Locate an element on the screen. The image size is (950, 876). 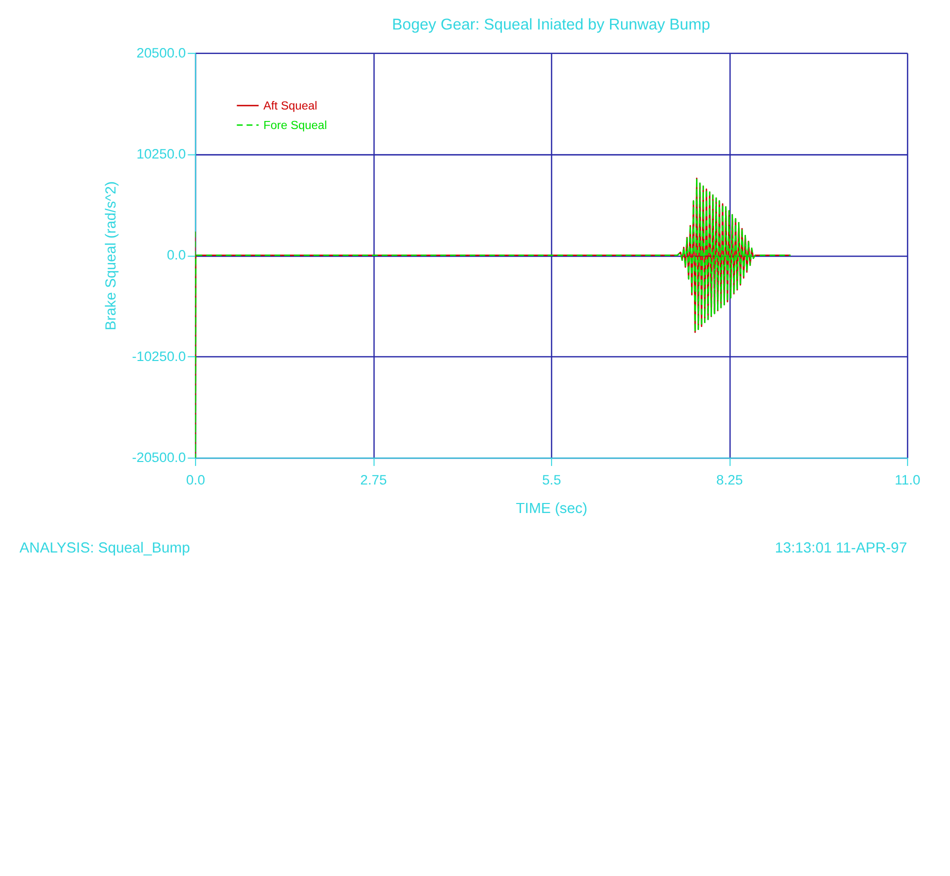
x-tick-label: 11.0 is located at coordinates (907, 480).